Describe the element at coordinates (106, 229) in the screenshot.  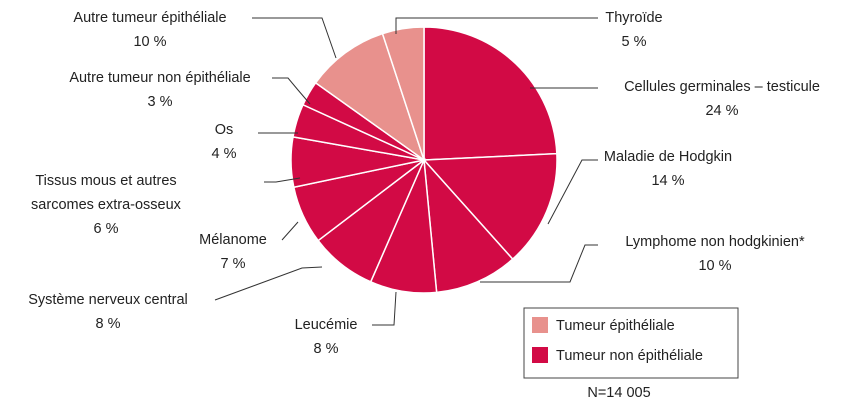
I see `value-label: 6 %` at that location.